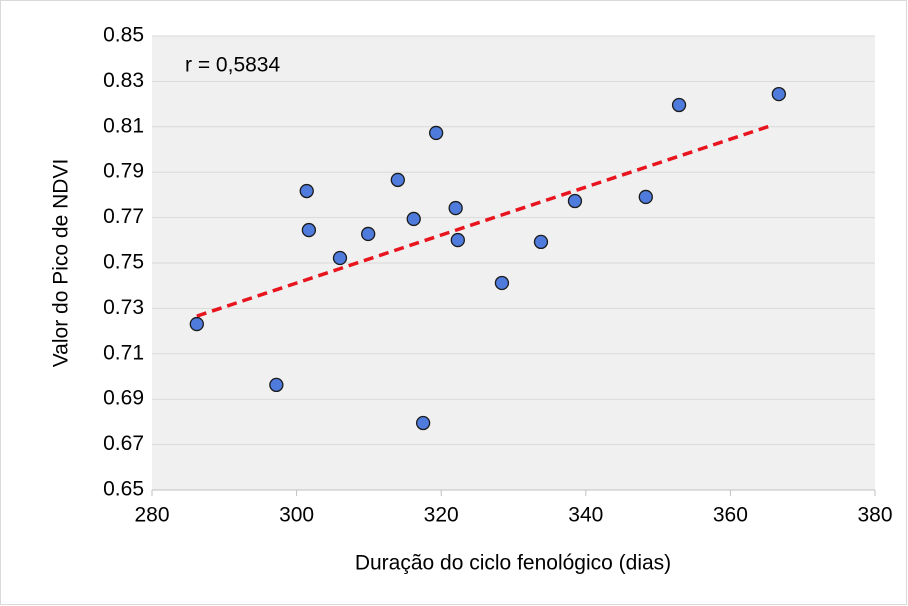 The height and width of the screenshot is (606, 908). I want to click on y-tick-label: 0.81, so click(123, 125).